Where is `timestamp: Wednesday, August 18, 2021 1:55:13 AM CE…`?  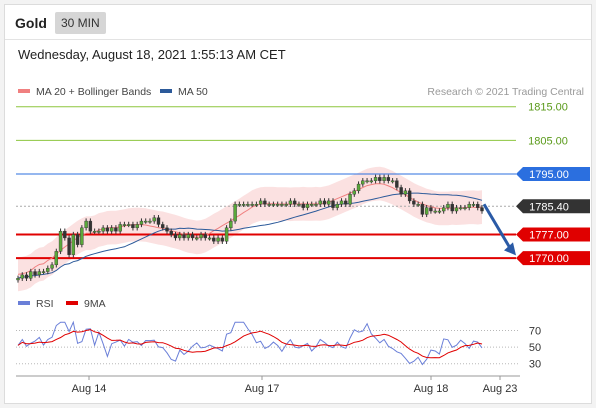 timestamp: Wednesday, August 18, 2021 1:55:13 AM CE… is located at coordinates (152, 54).